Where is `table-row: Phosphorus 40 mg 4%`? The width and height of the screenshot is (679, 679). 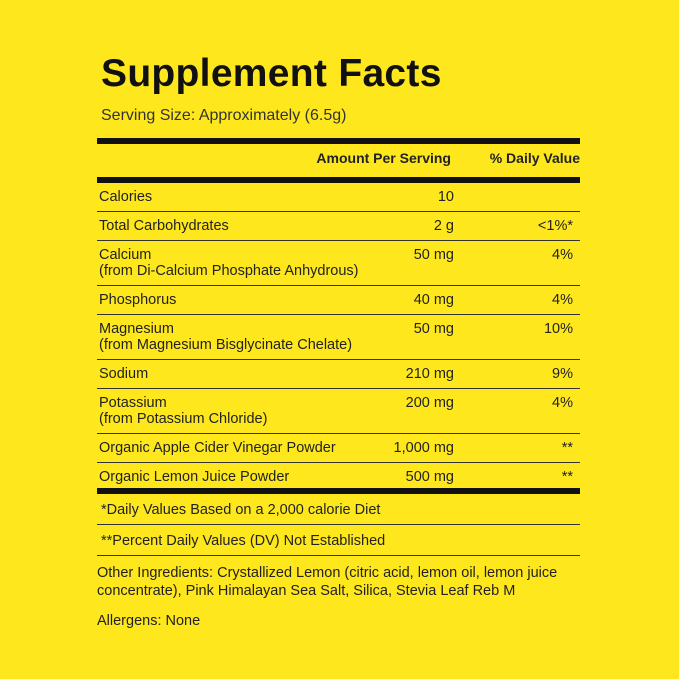 table-row: Phosphorus 40 mg 4% is located at coordinates (338, 300).